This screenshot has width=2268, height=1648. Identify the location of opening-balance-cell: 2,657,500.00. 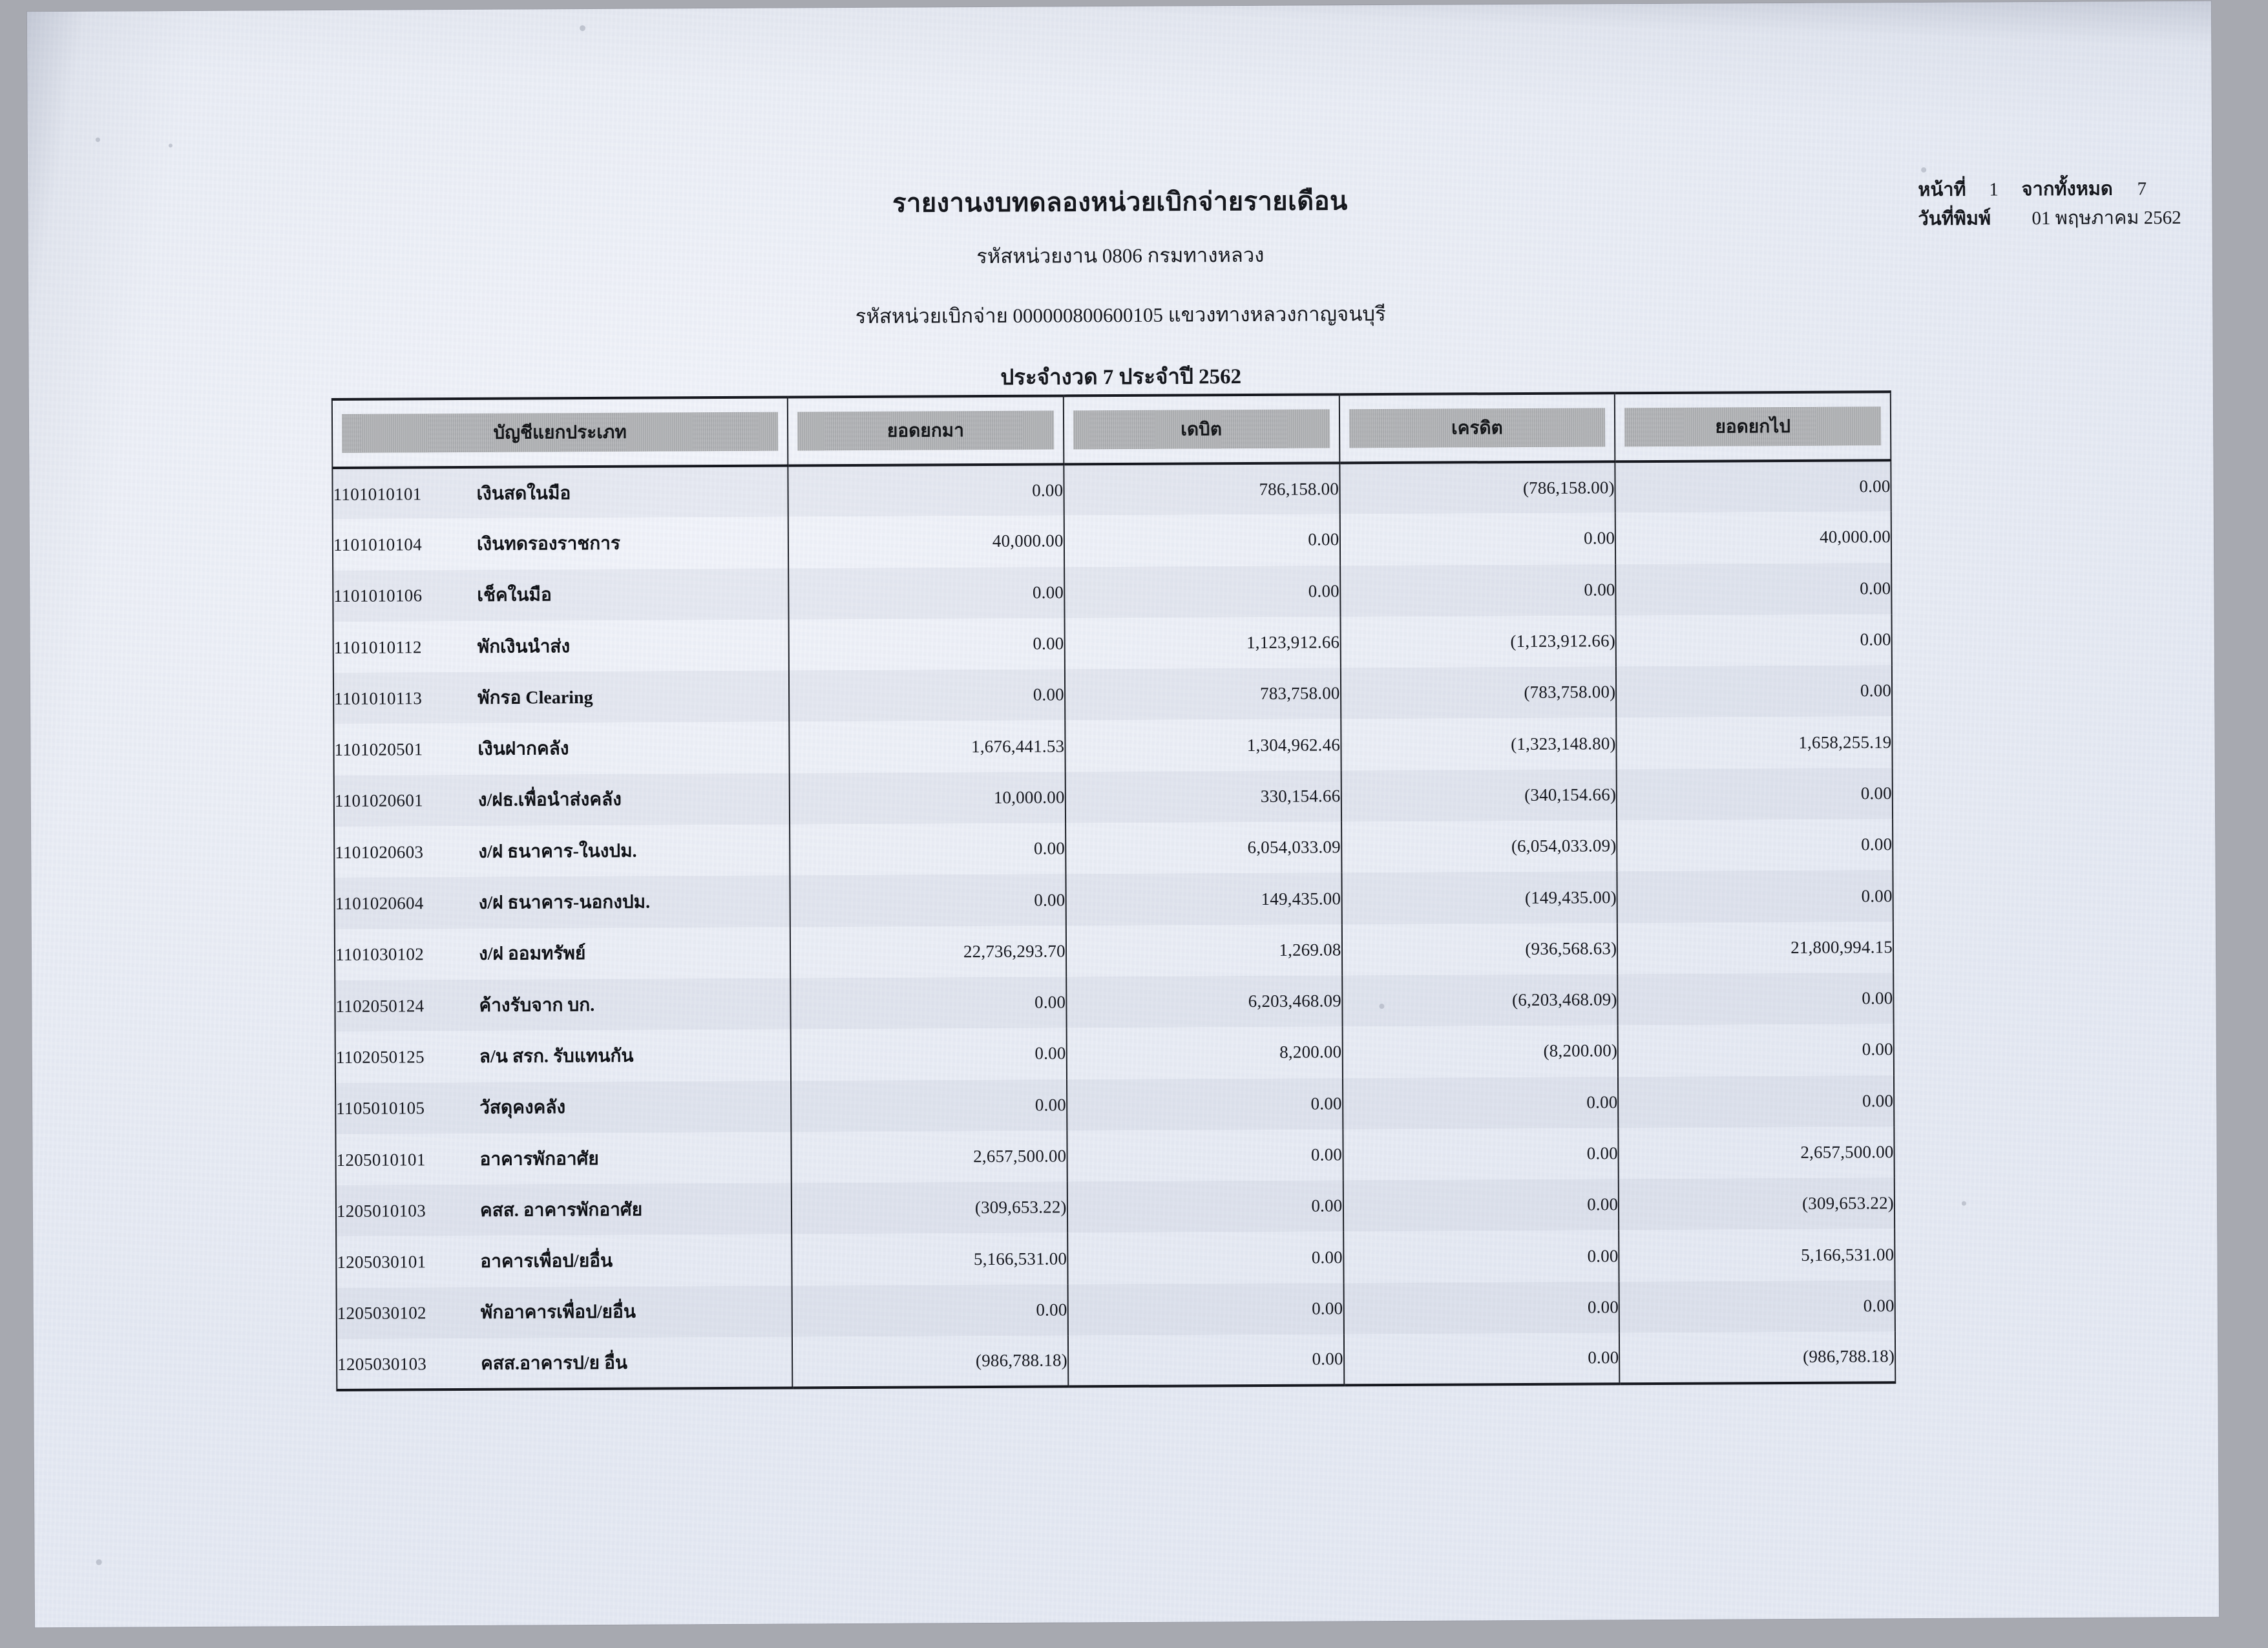
(929, 1156).